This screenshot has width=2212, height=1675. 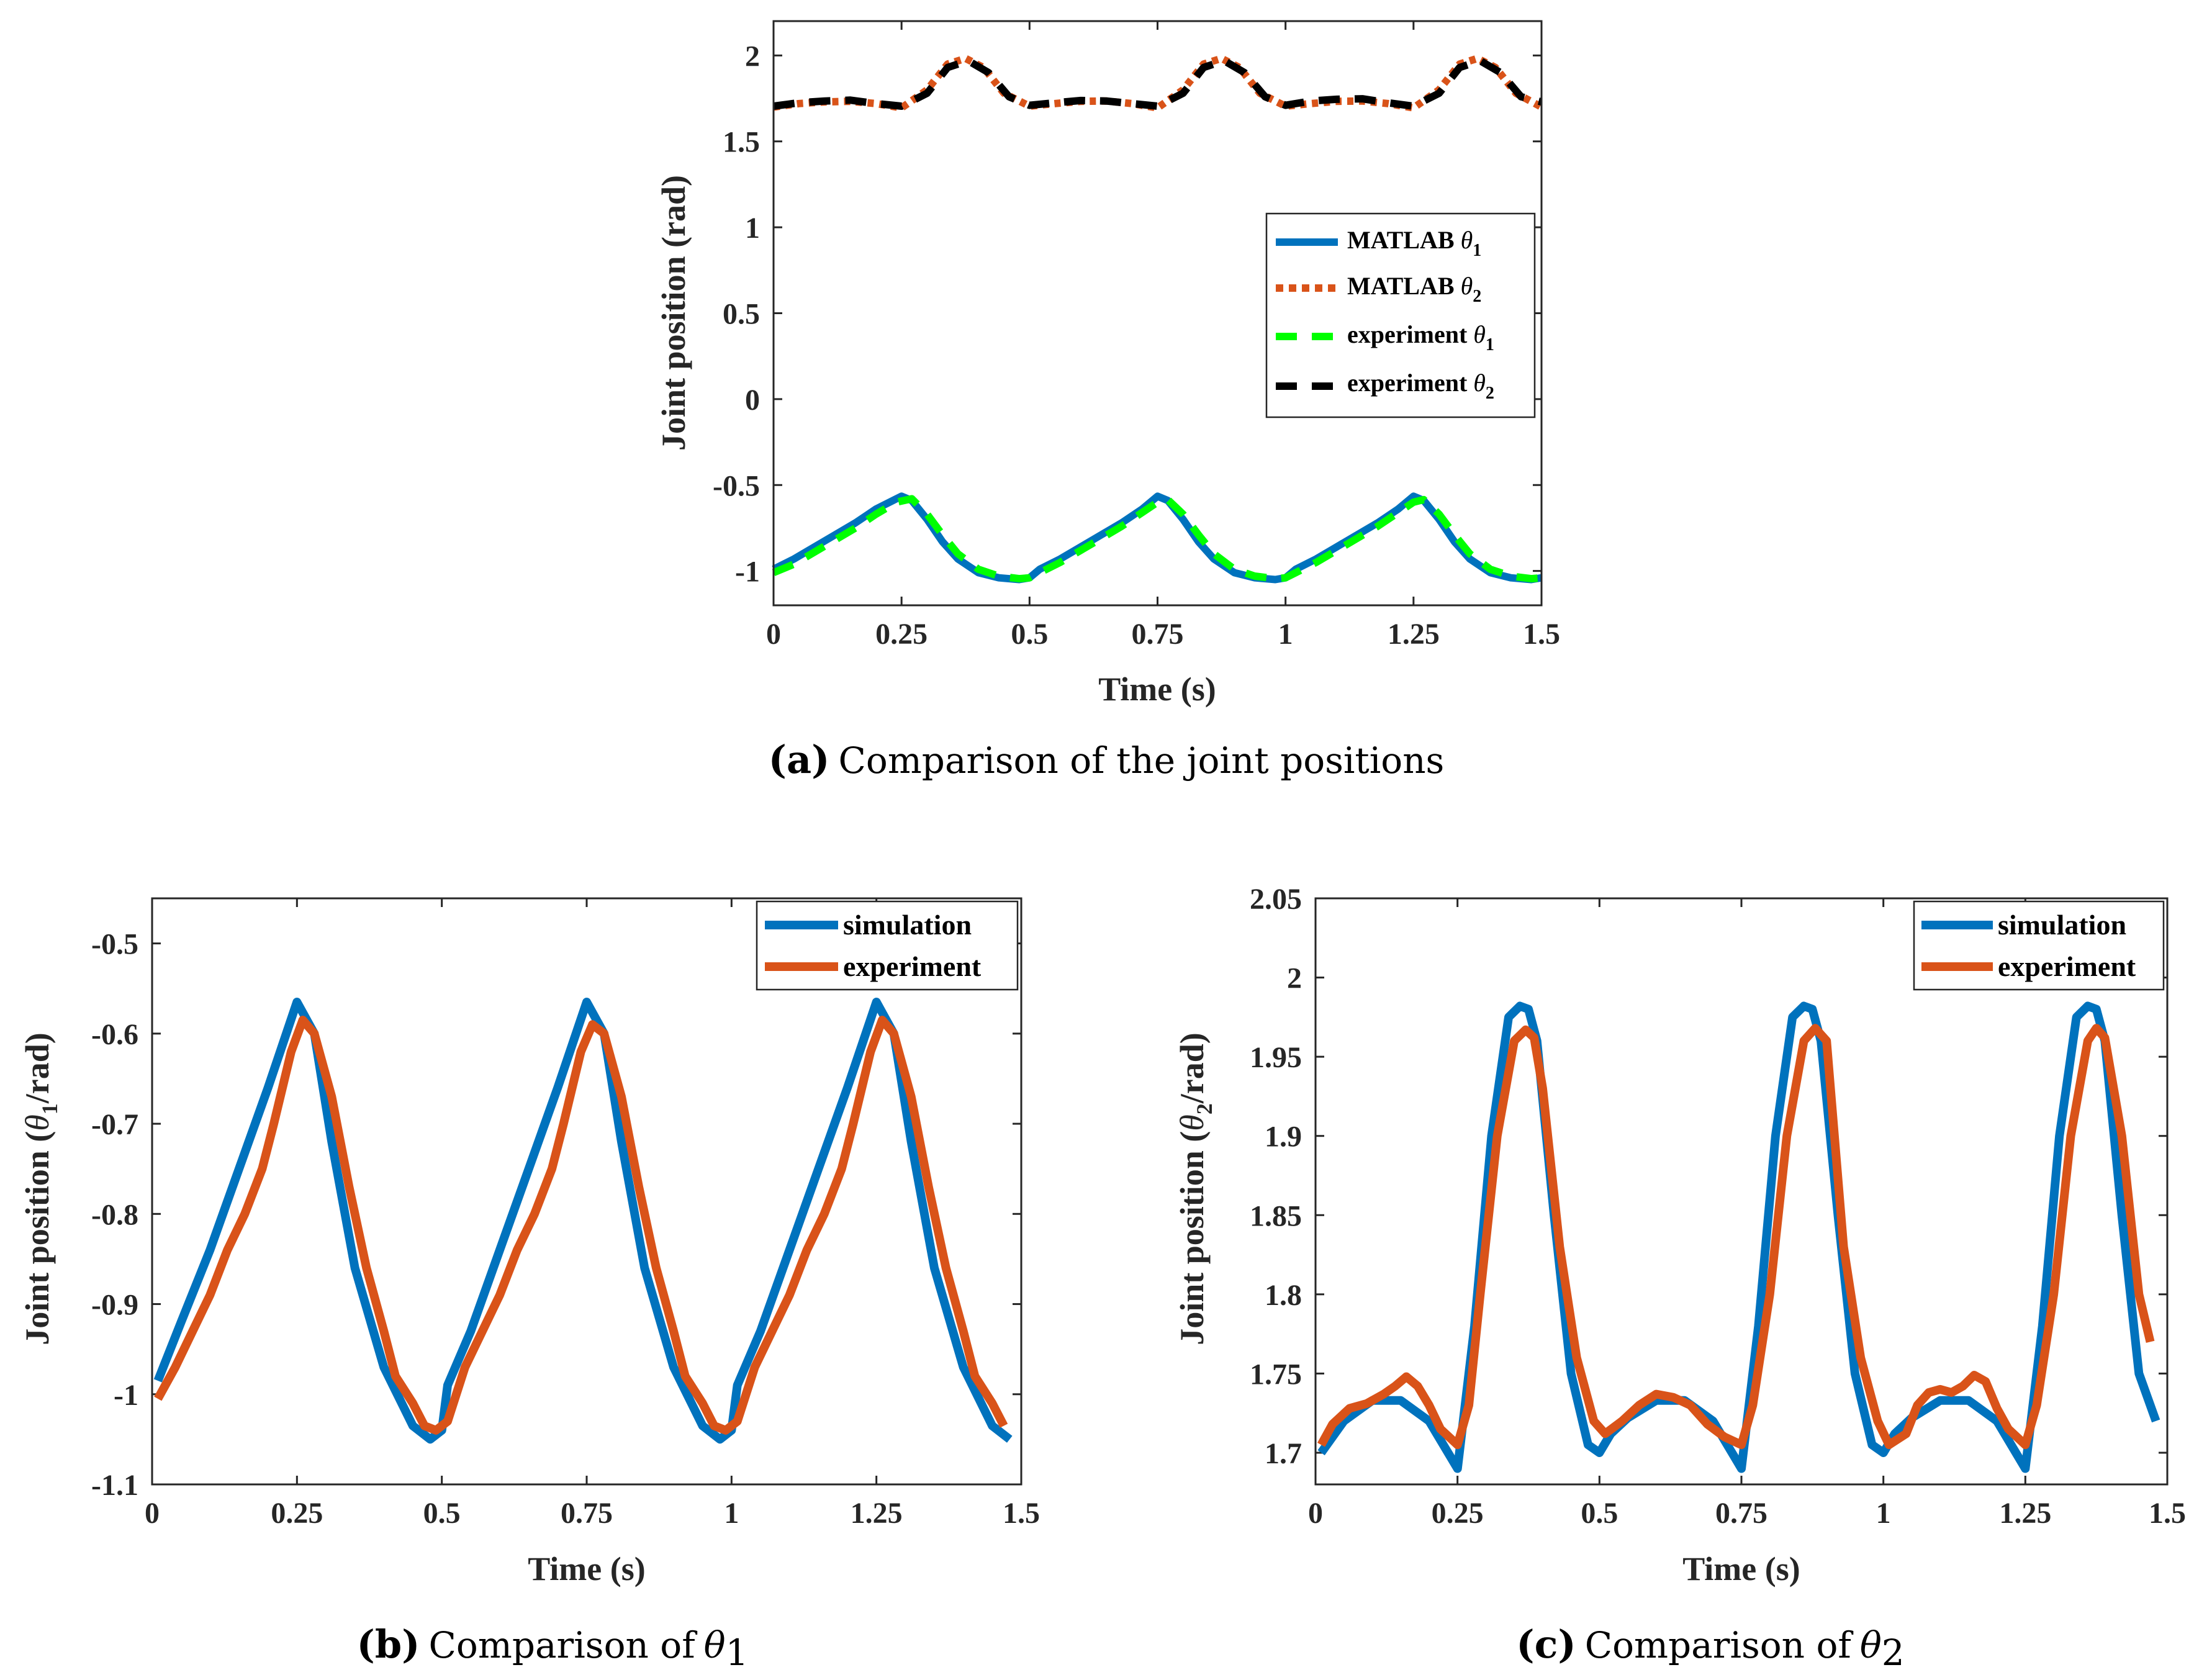 I want to click on b-x-tick-label-3: 0.75, so click(x=587, y=1513).